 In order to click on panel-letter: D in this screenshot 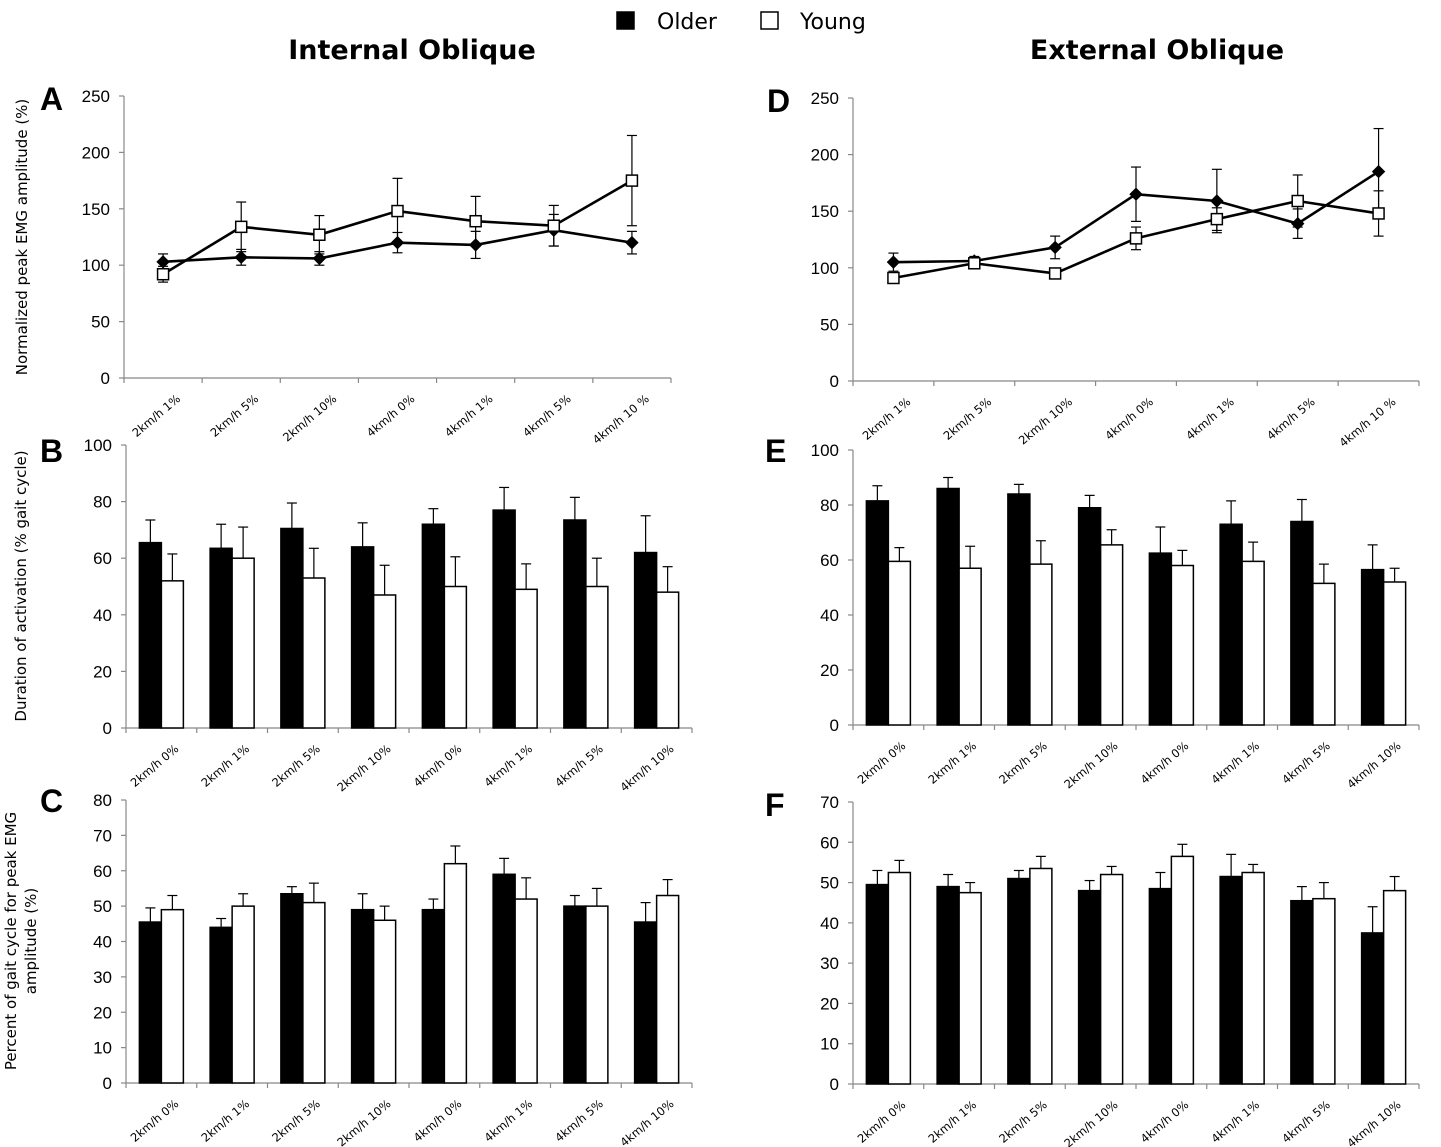, I will do `click(778, 101)`.